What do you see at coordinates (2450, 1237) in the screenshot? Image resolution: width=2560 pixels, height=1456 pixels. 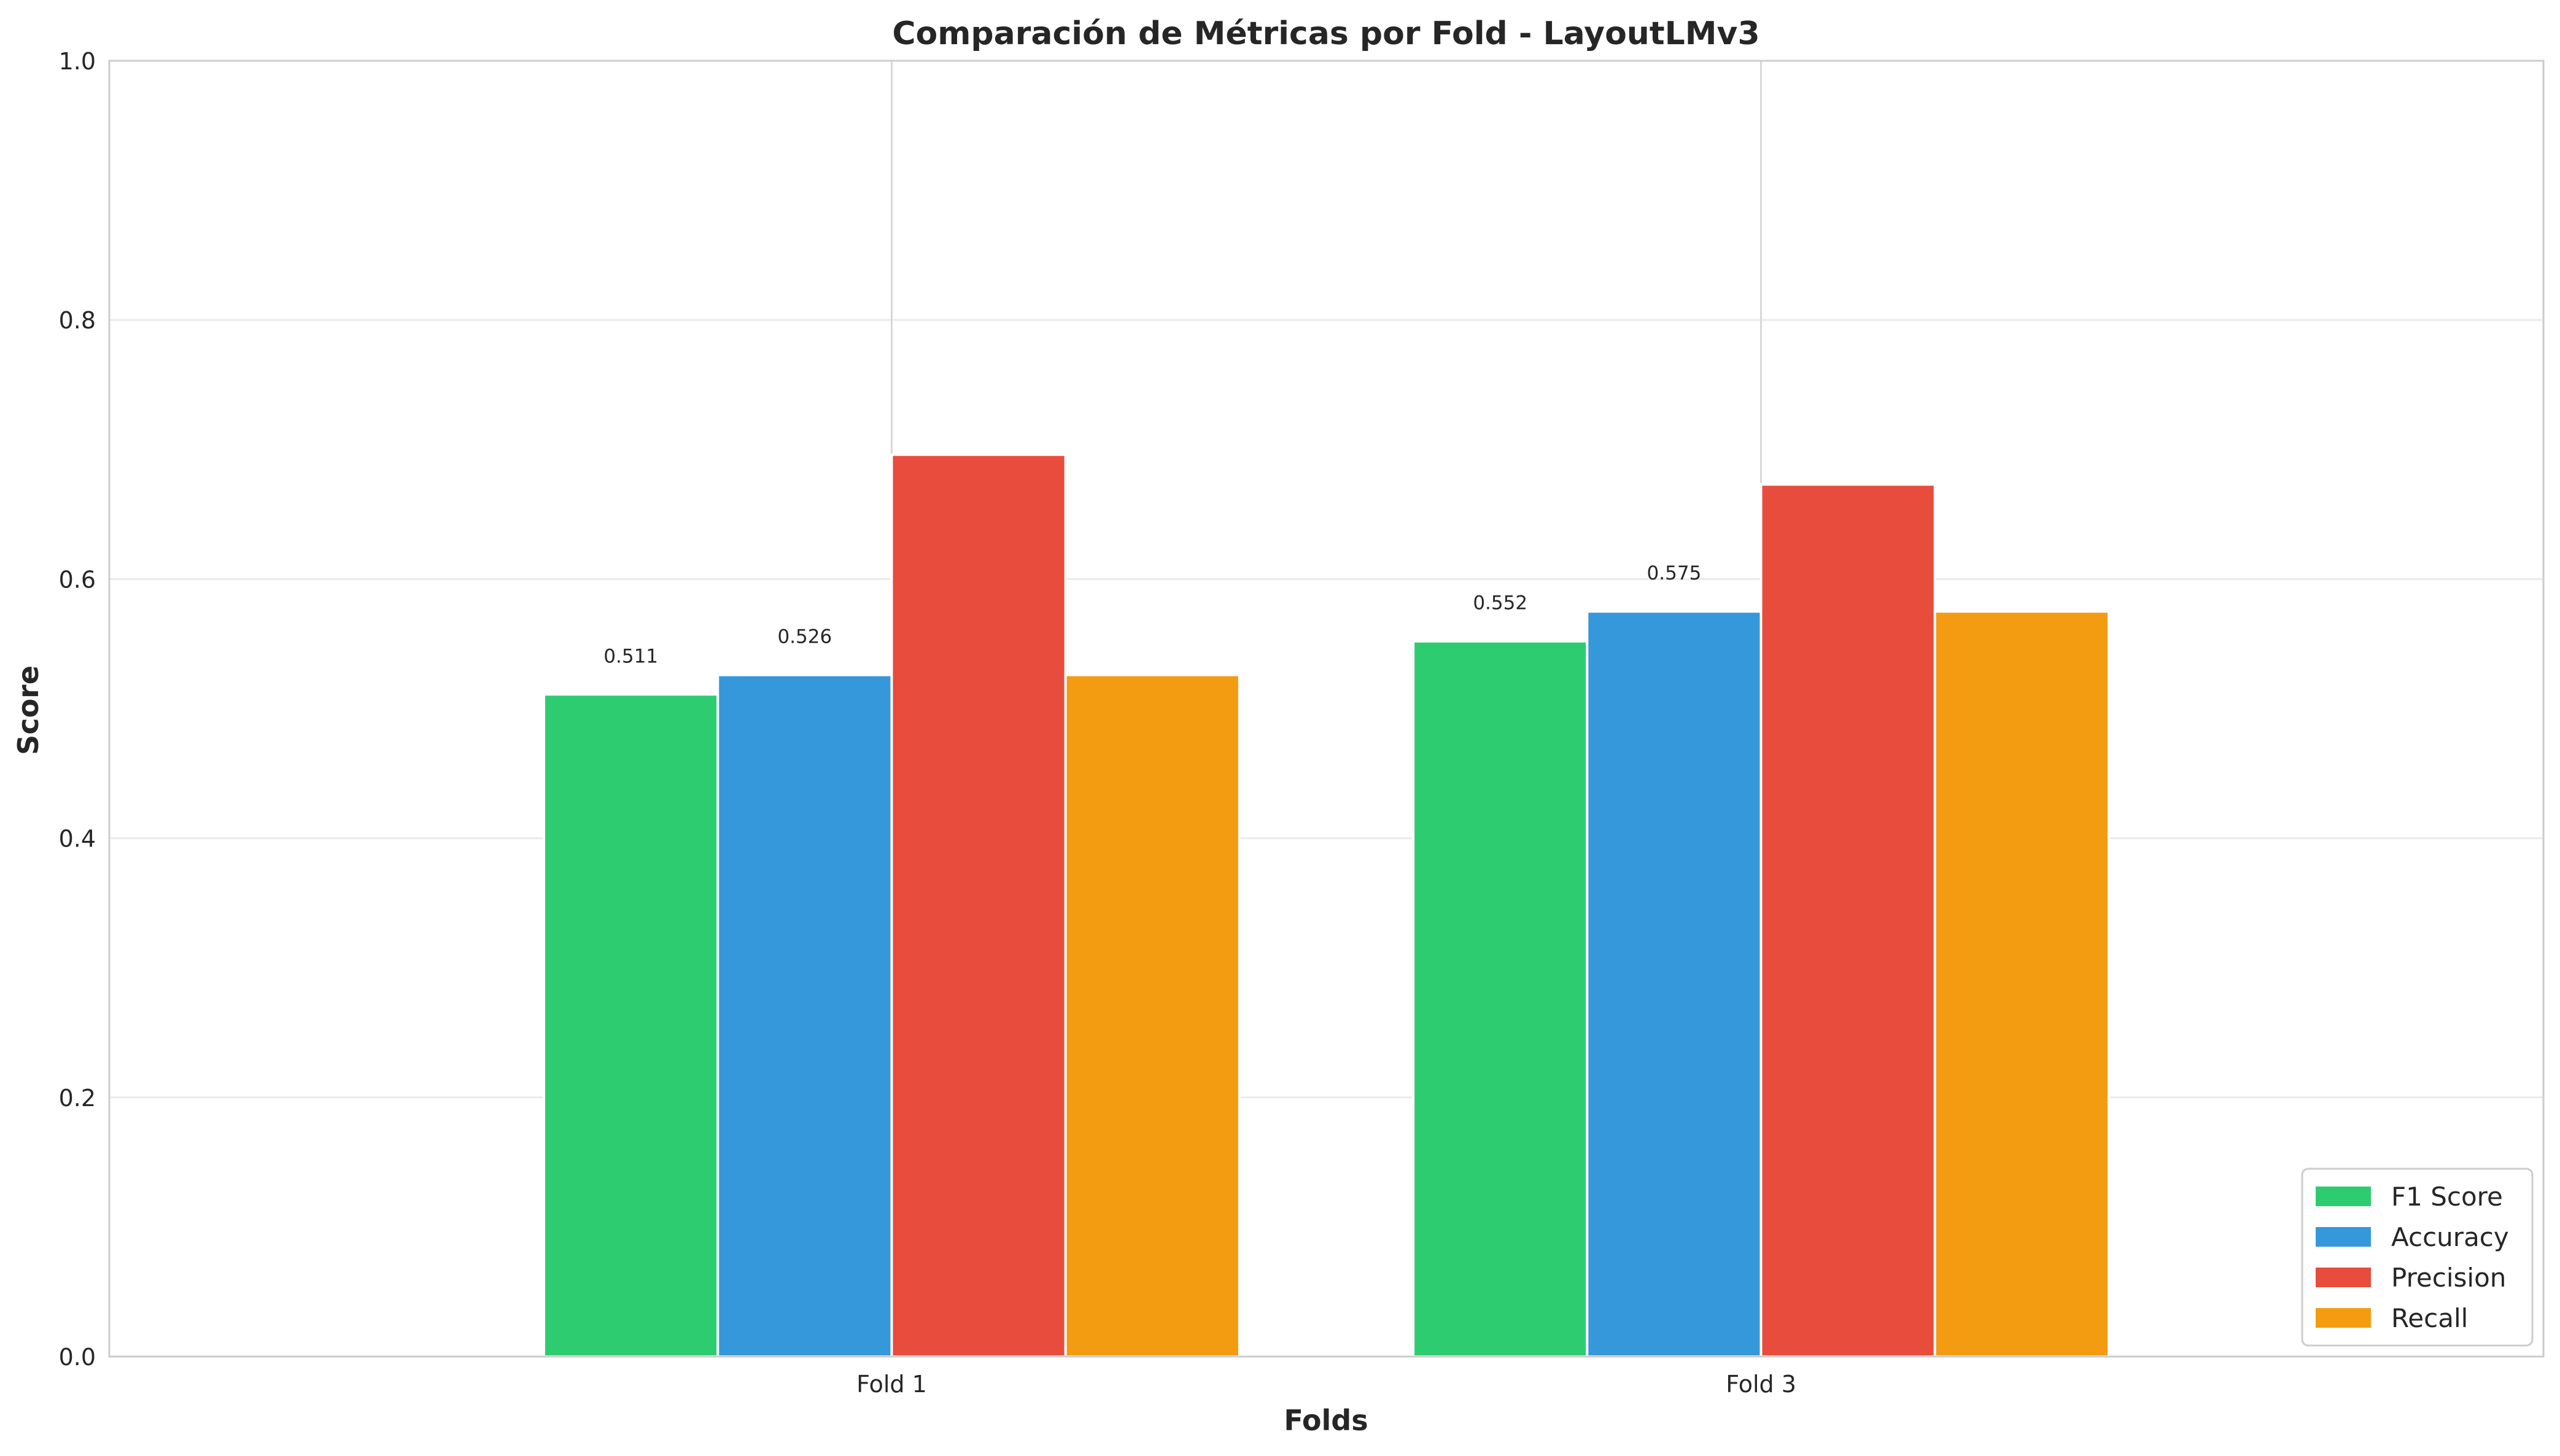 I see `legend-label: Accuracy` at bounding box center [2450, 1237].